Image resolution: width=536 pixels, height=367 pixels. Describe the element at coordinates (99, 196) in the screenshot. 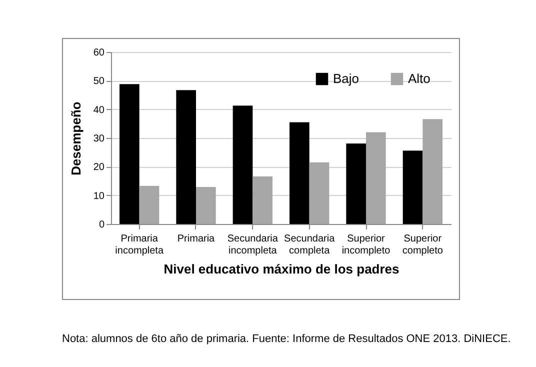

I see `y-tick-label: 10` at that location.